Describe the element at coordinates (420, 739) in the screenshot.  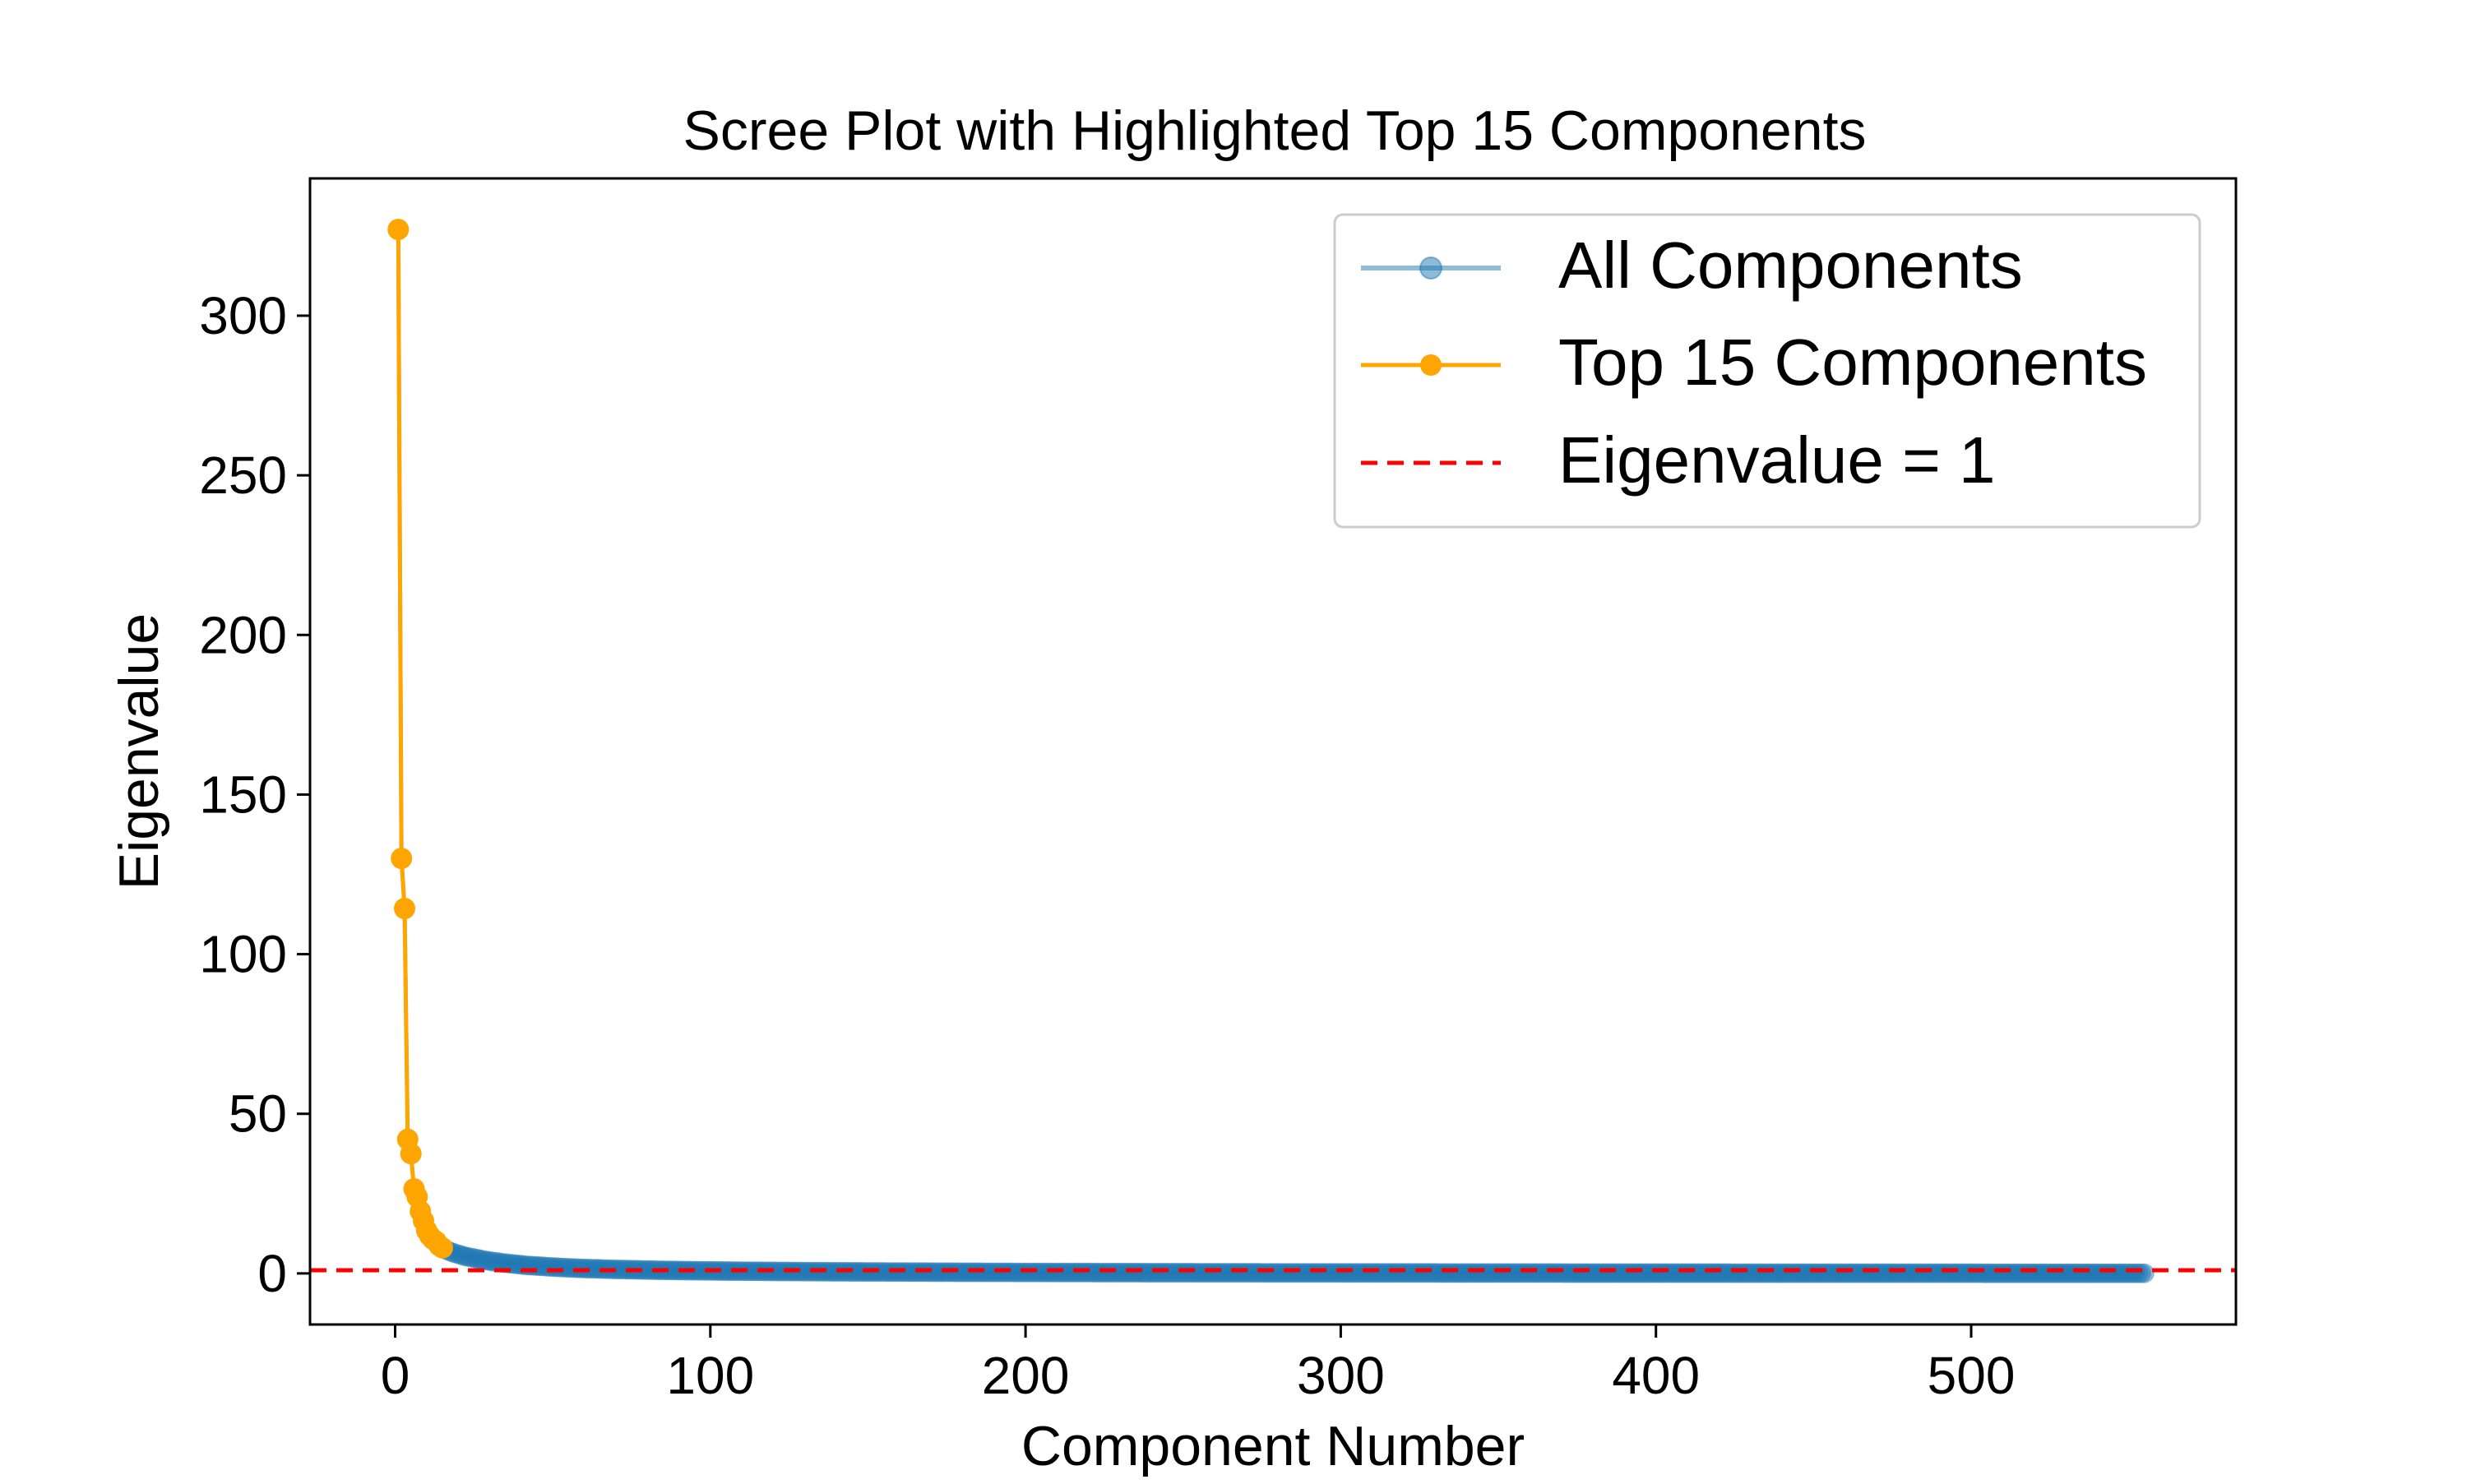
I see `series-top-15-components` at that location.